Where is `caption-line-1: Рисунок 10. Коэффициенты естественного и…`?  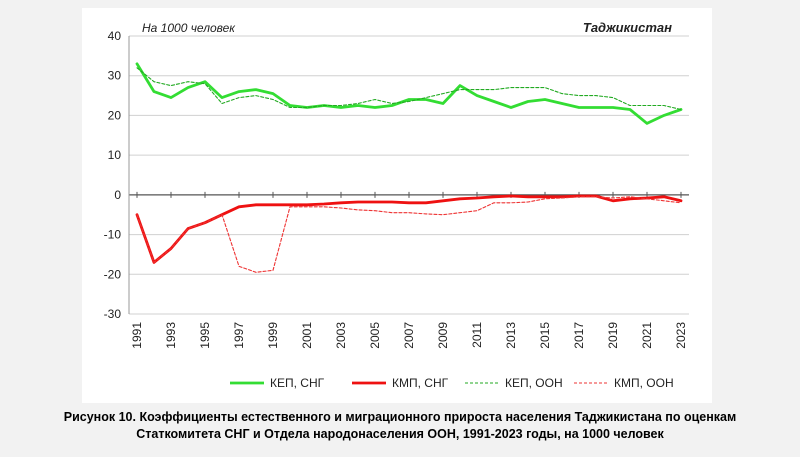
caption-line-1: Рисунок 10. Коэффициенты естественного и… is located at coordinates (400, 417).